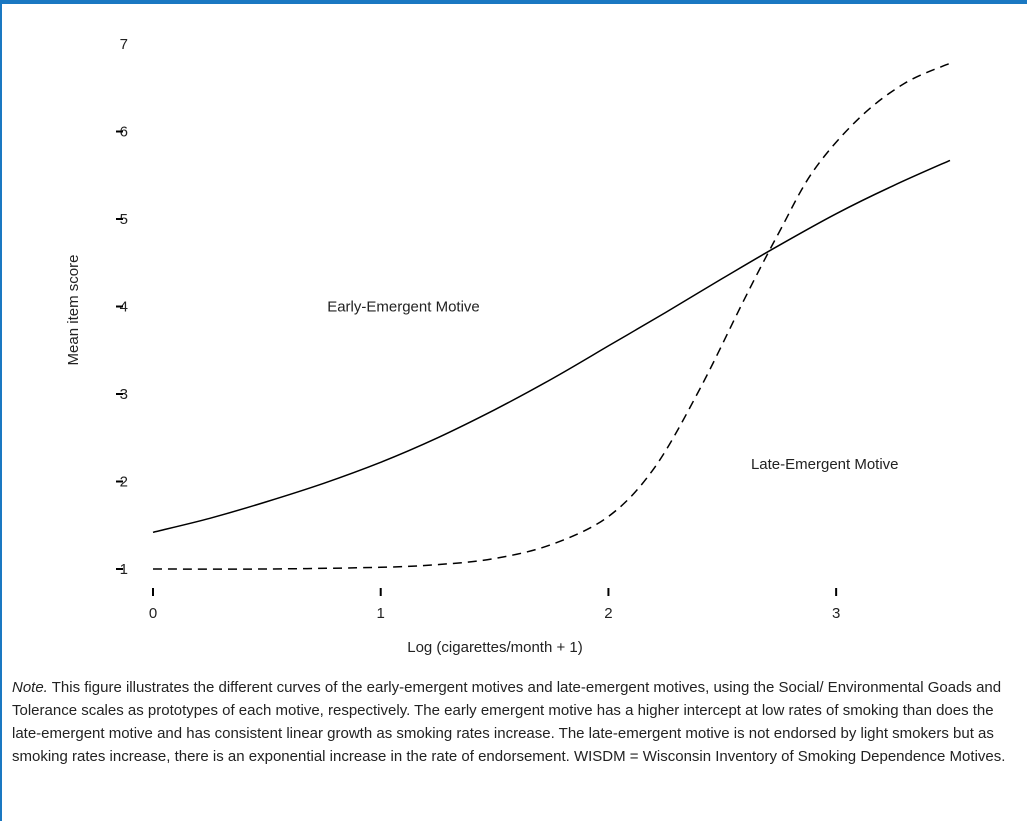 The height and width of the screenshot is (821, 1027). What do you see at coordinates (825, 464) in the screenshot?
I see `late-emergent-label: Late-Emergent Motive` at bounding box center [825, 464].